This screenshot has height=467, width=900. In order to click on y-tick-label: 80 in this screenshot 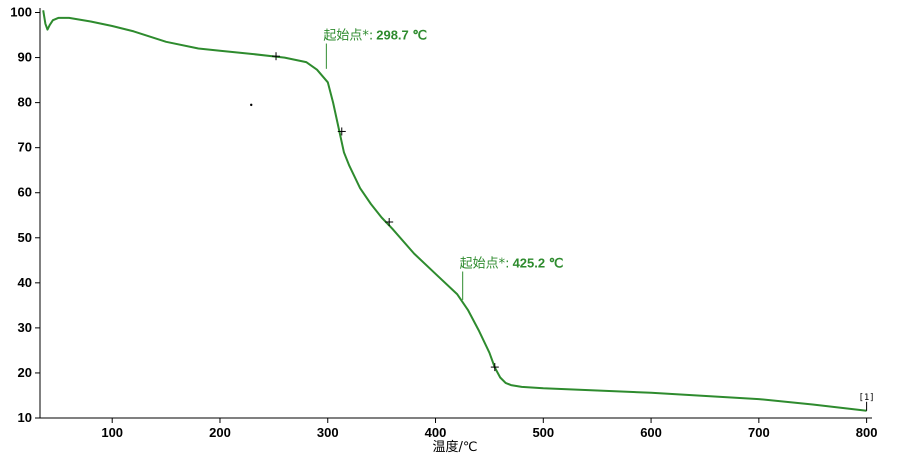, I will do `click(25, 102)`.